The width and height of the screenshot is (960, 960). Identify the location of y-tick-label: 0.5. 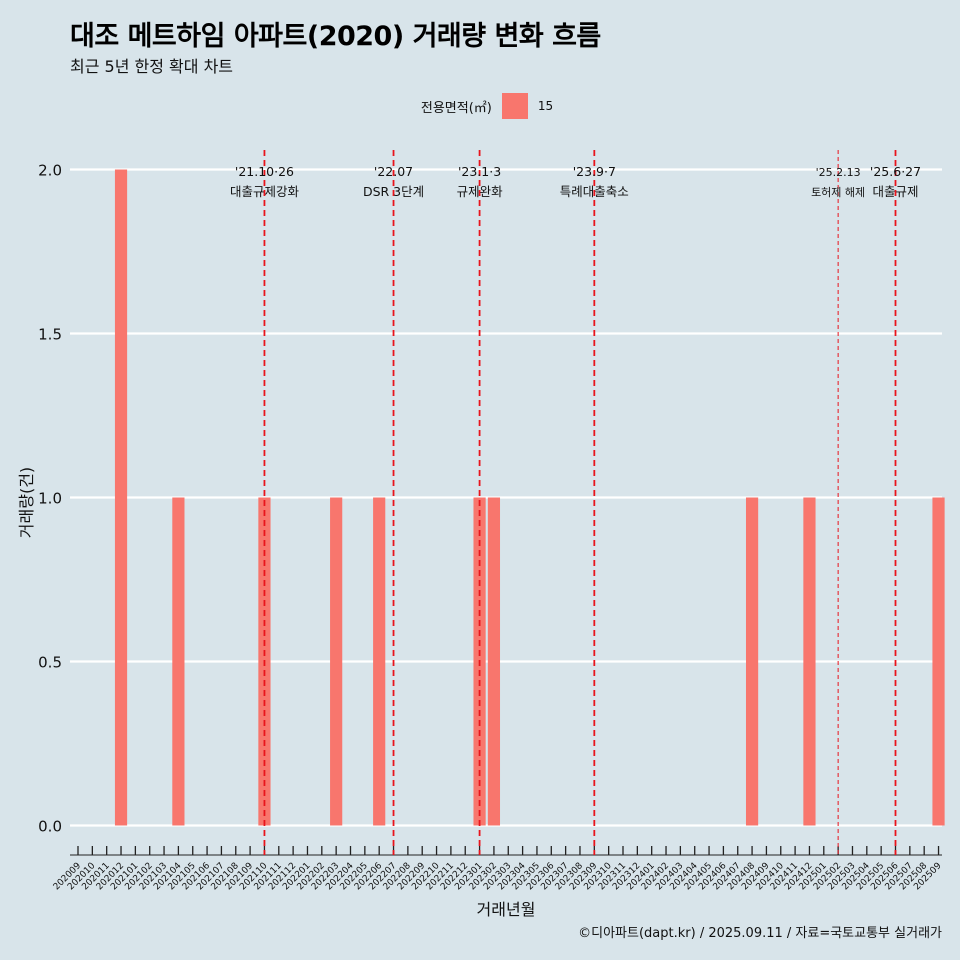
(50, 662).